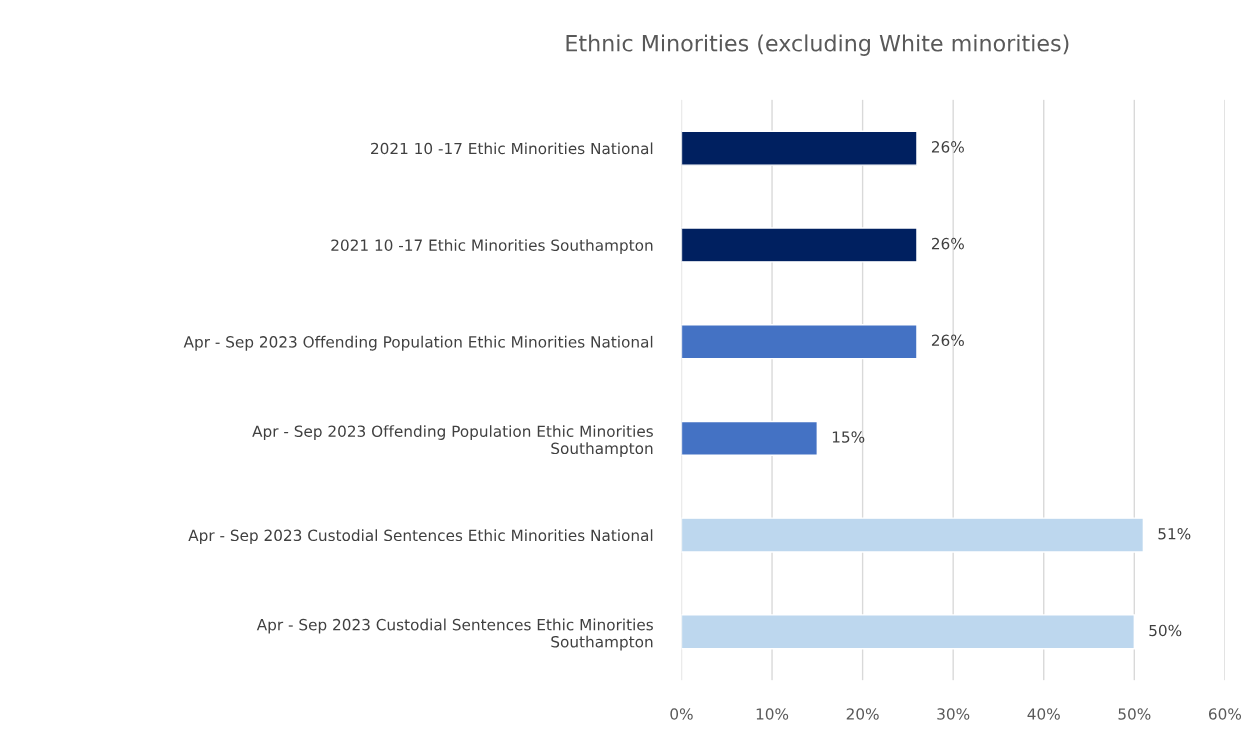 The height and width of the screenshot is (729, 1255). I want to click on x-tick-label: 40%, so click(1043, 714).